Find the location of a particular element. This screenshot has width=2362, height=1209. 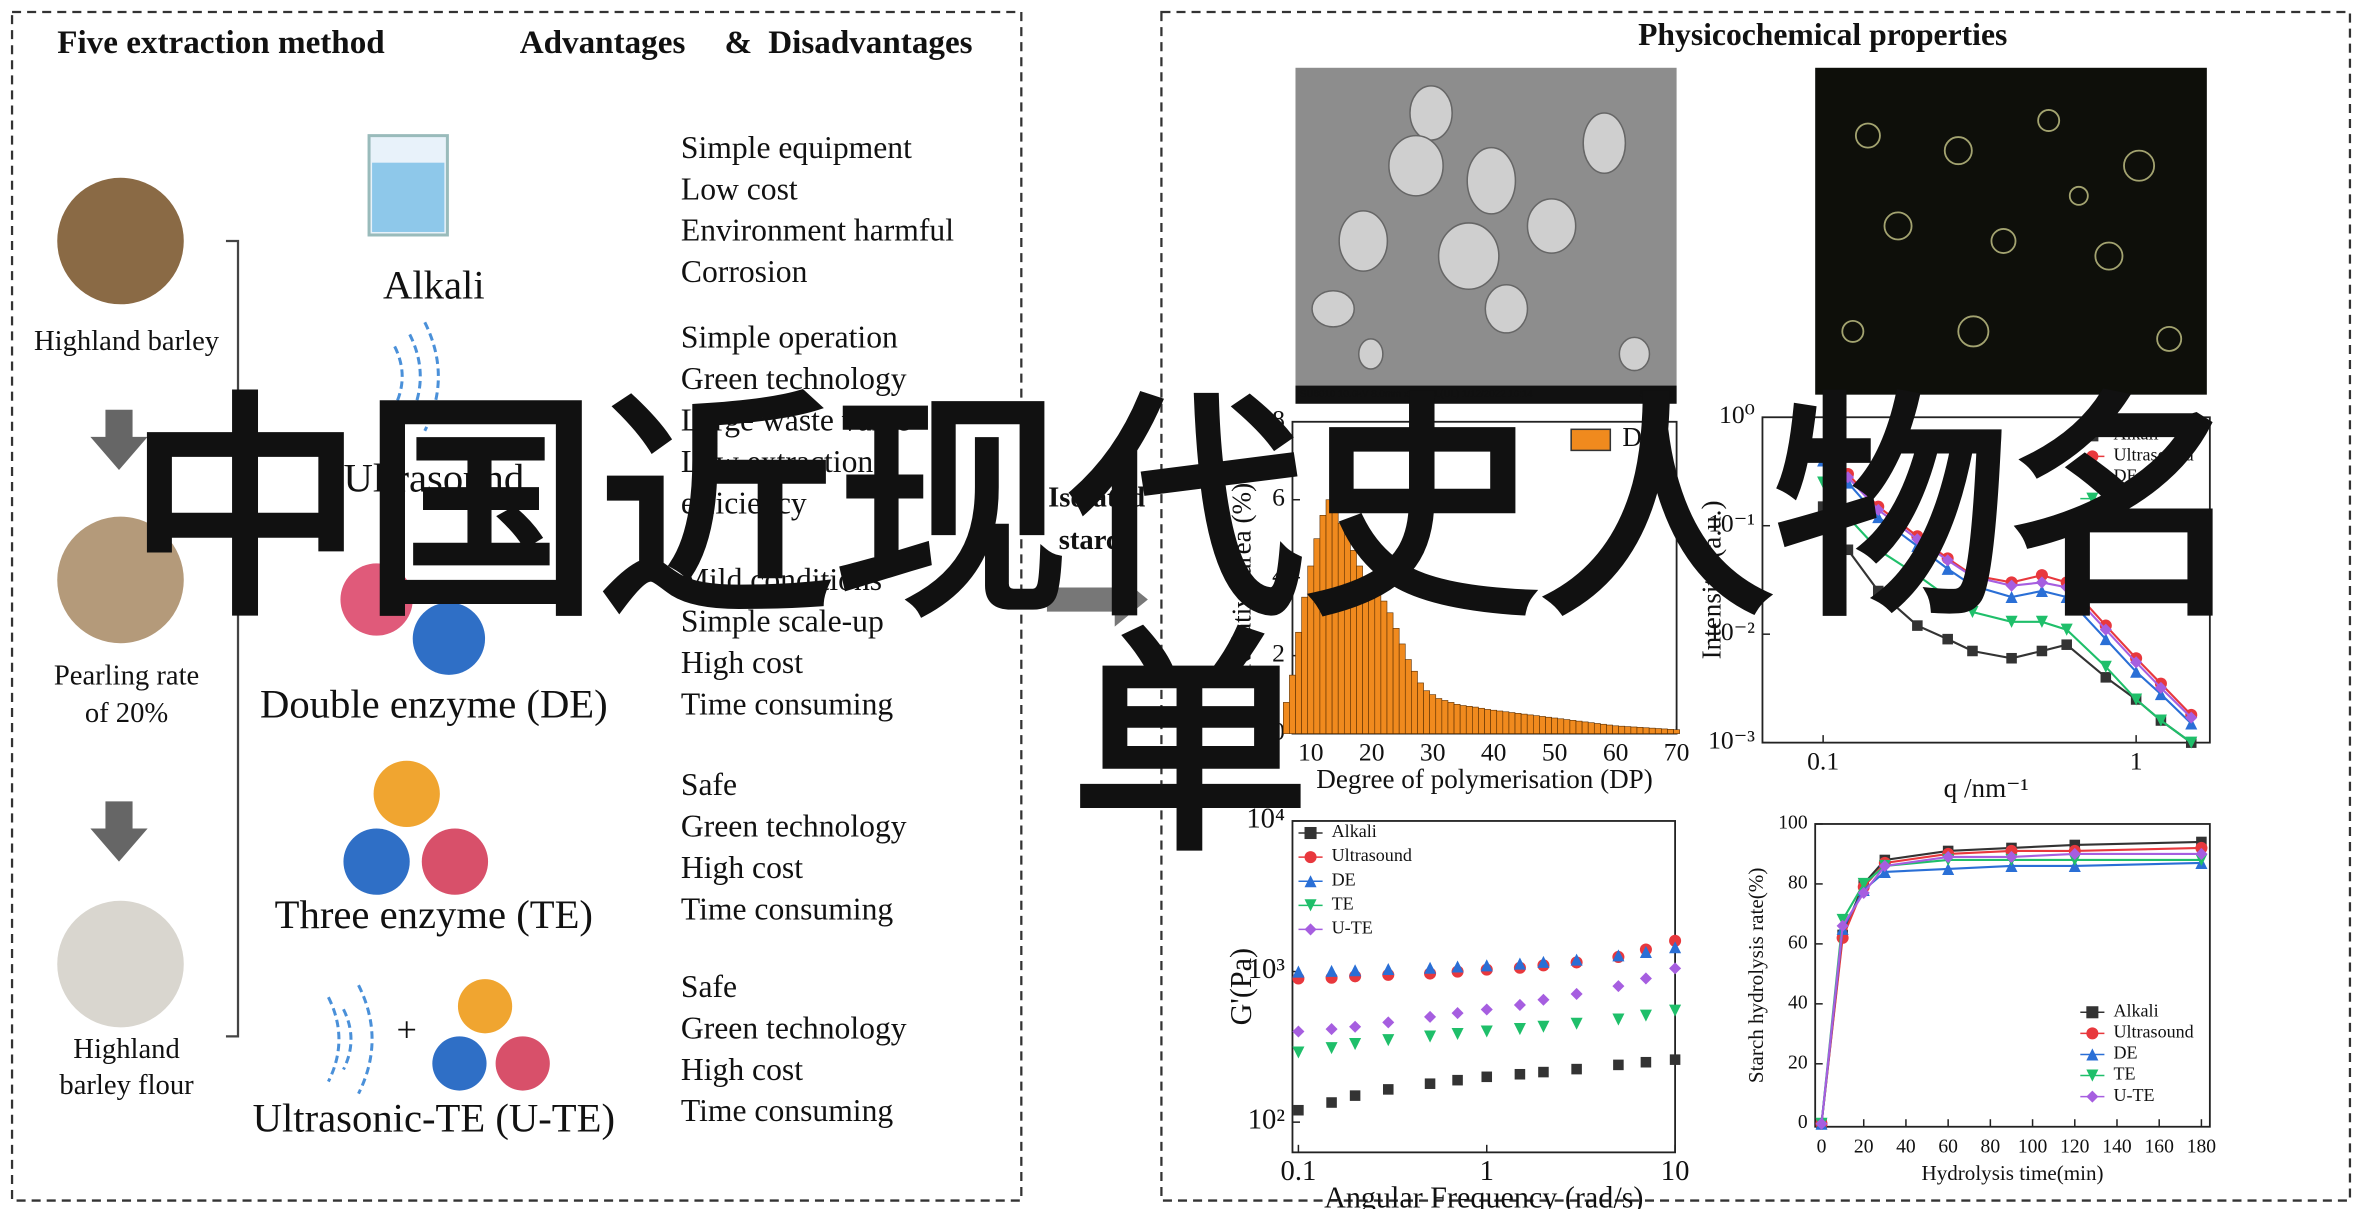

y-tick-label: 0 is located at coordinates (1278, 730).